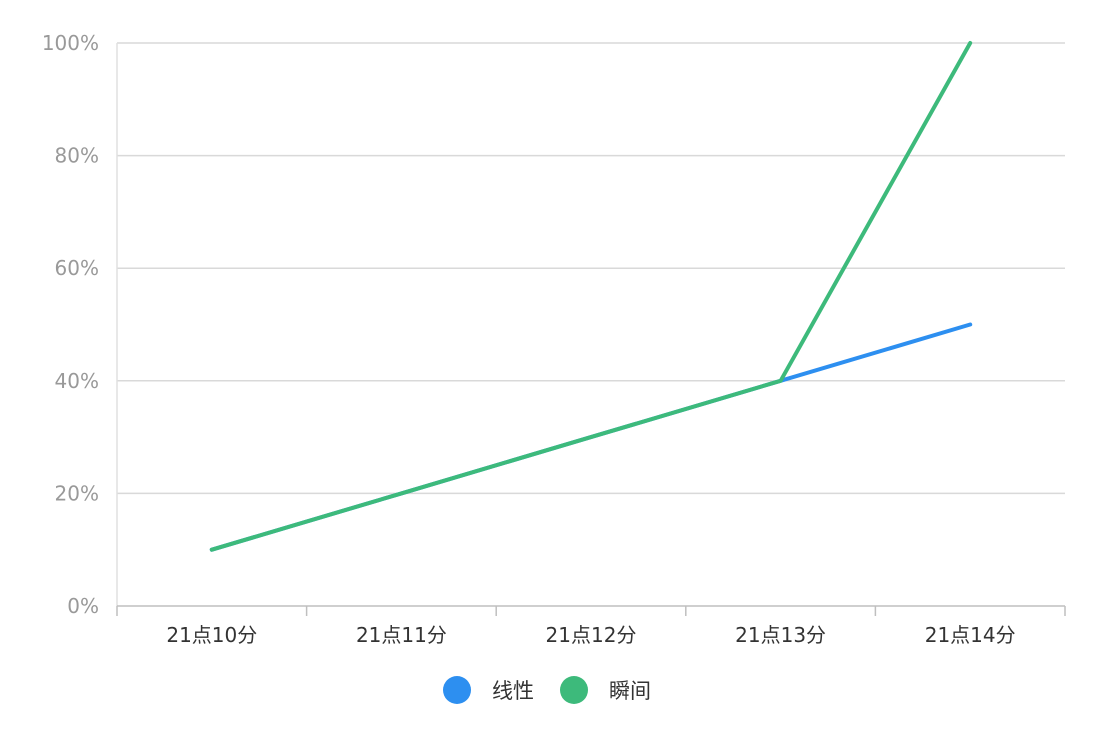 This screenshot has width=1094, height=756. I want to click on x-tick-label: 21点11分, so click(401, 635).